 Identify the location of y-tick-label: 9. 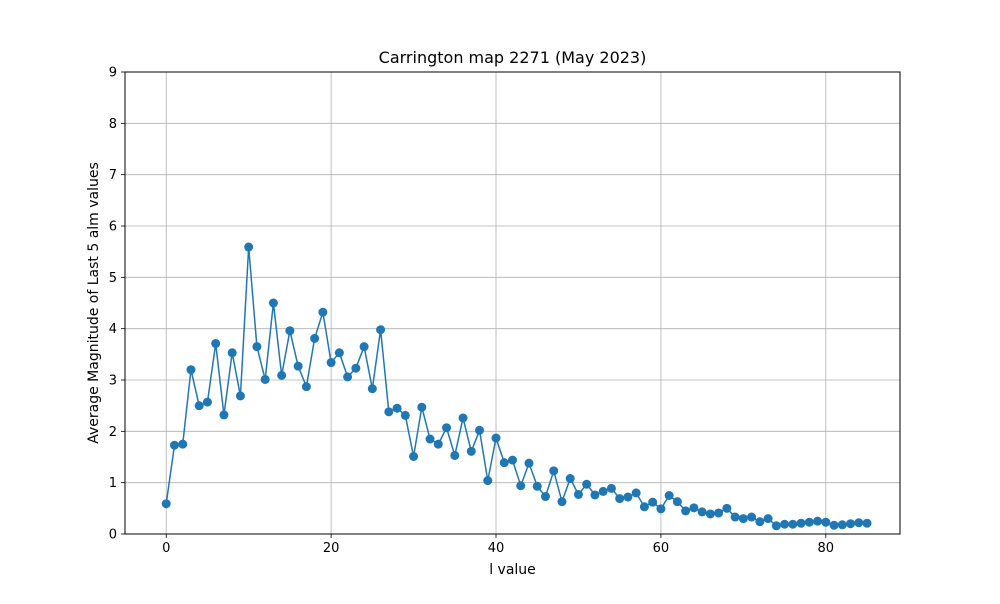
(113, 73).